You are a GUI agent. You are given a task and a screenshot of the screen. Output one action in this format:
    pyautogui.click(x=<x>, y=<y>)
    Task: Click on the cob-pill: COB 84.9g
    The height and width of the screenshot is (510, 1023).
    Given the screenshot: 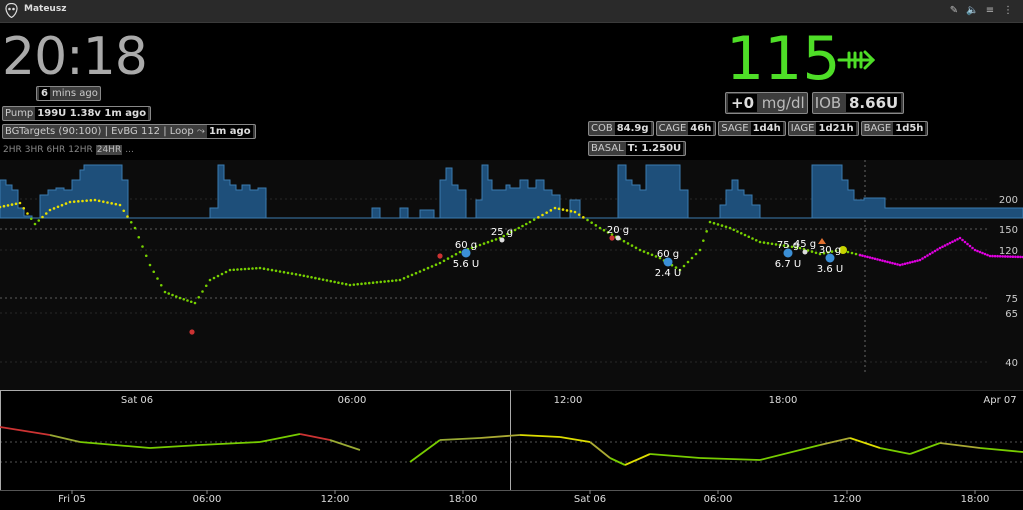 What is the action you would take?
    pyautogui.click(x=621, y=128)
    